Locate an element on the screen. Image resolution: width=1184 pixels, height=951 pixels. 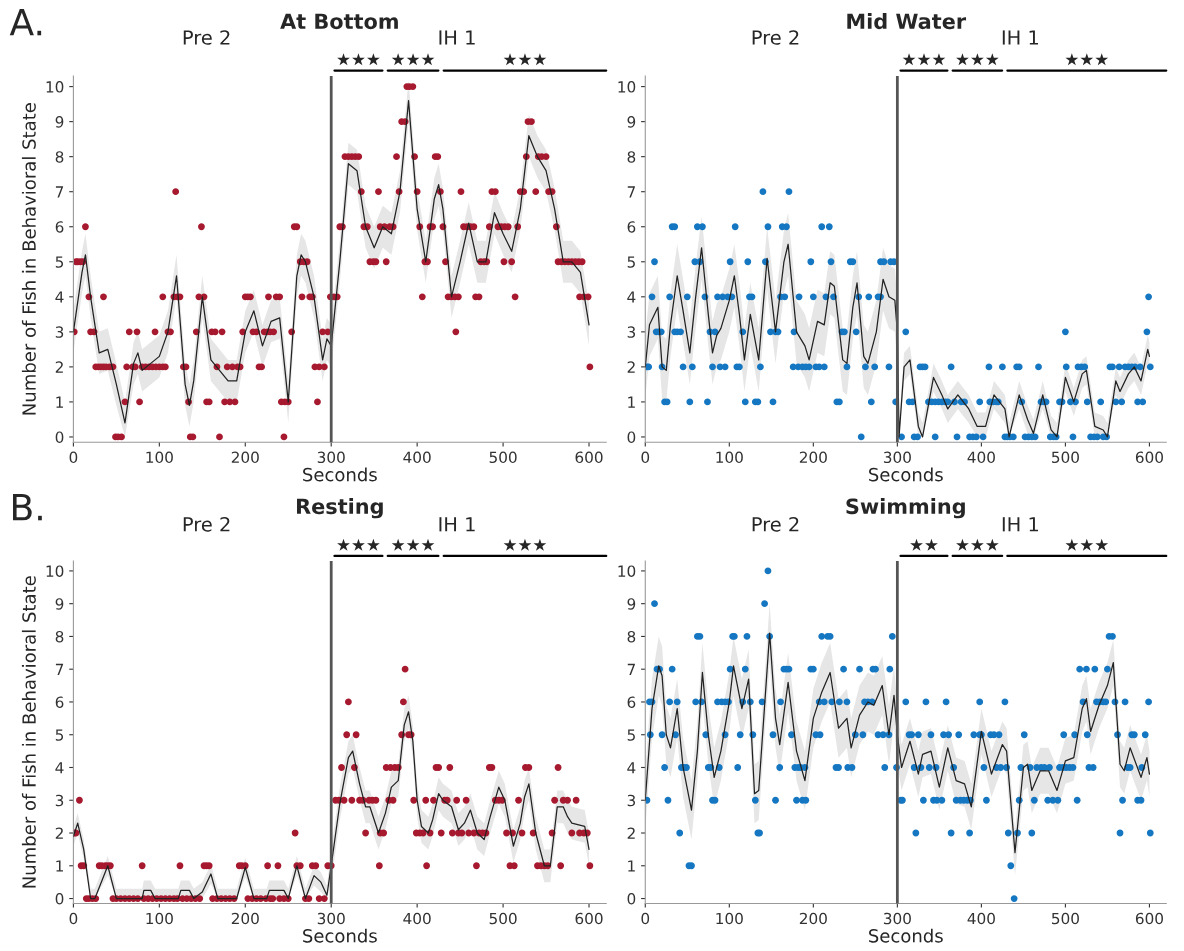
chart-title: Swimming is located at coordinates (905, 508).